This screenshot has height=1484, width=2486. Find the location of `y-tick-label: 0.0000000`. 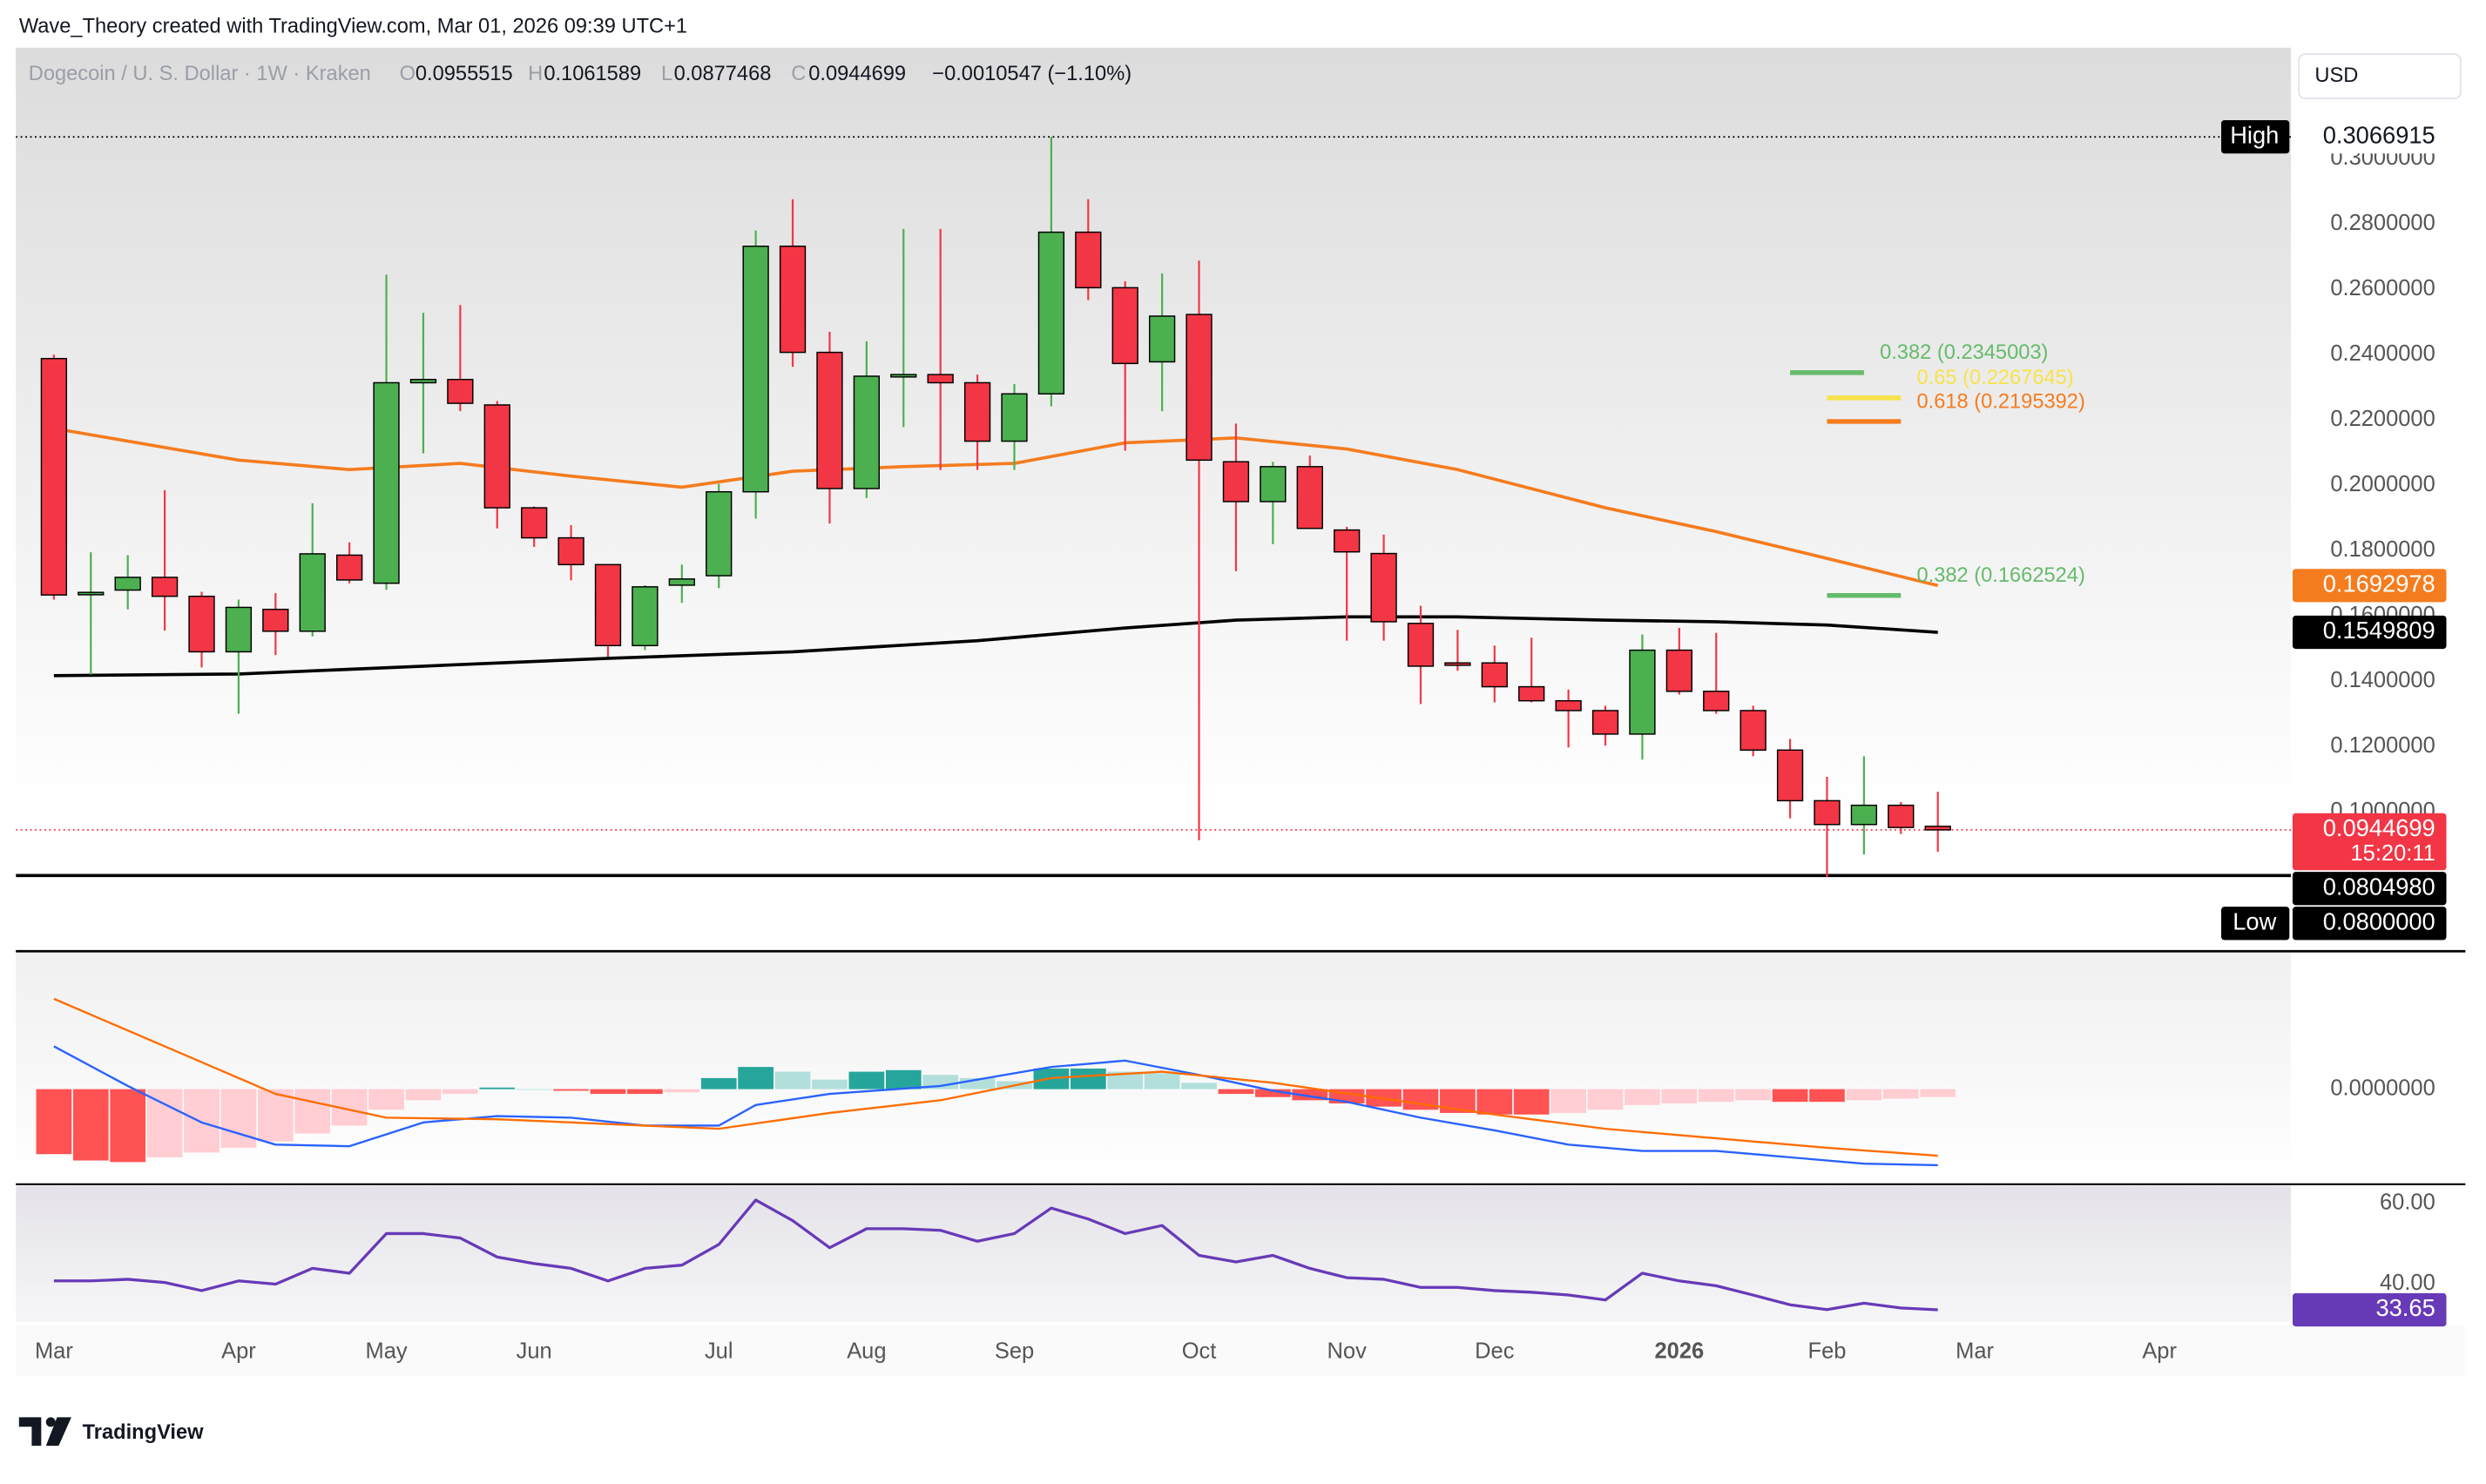

y-tick-label: 0.0000000 is located at coordinates (2382, 1088).